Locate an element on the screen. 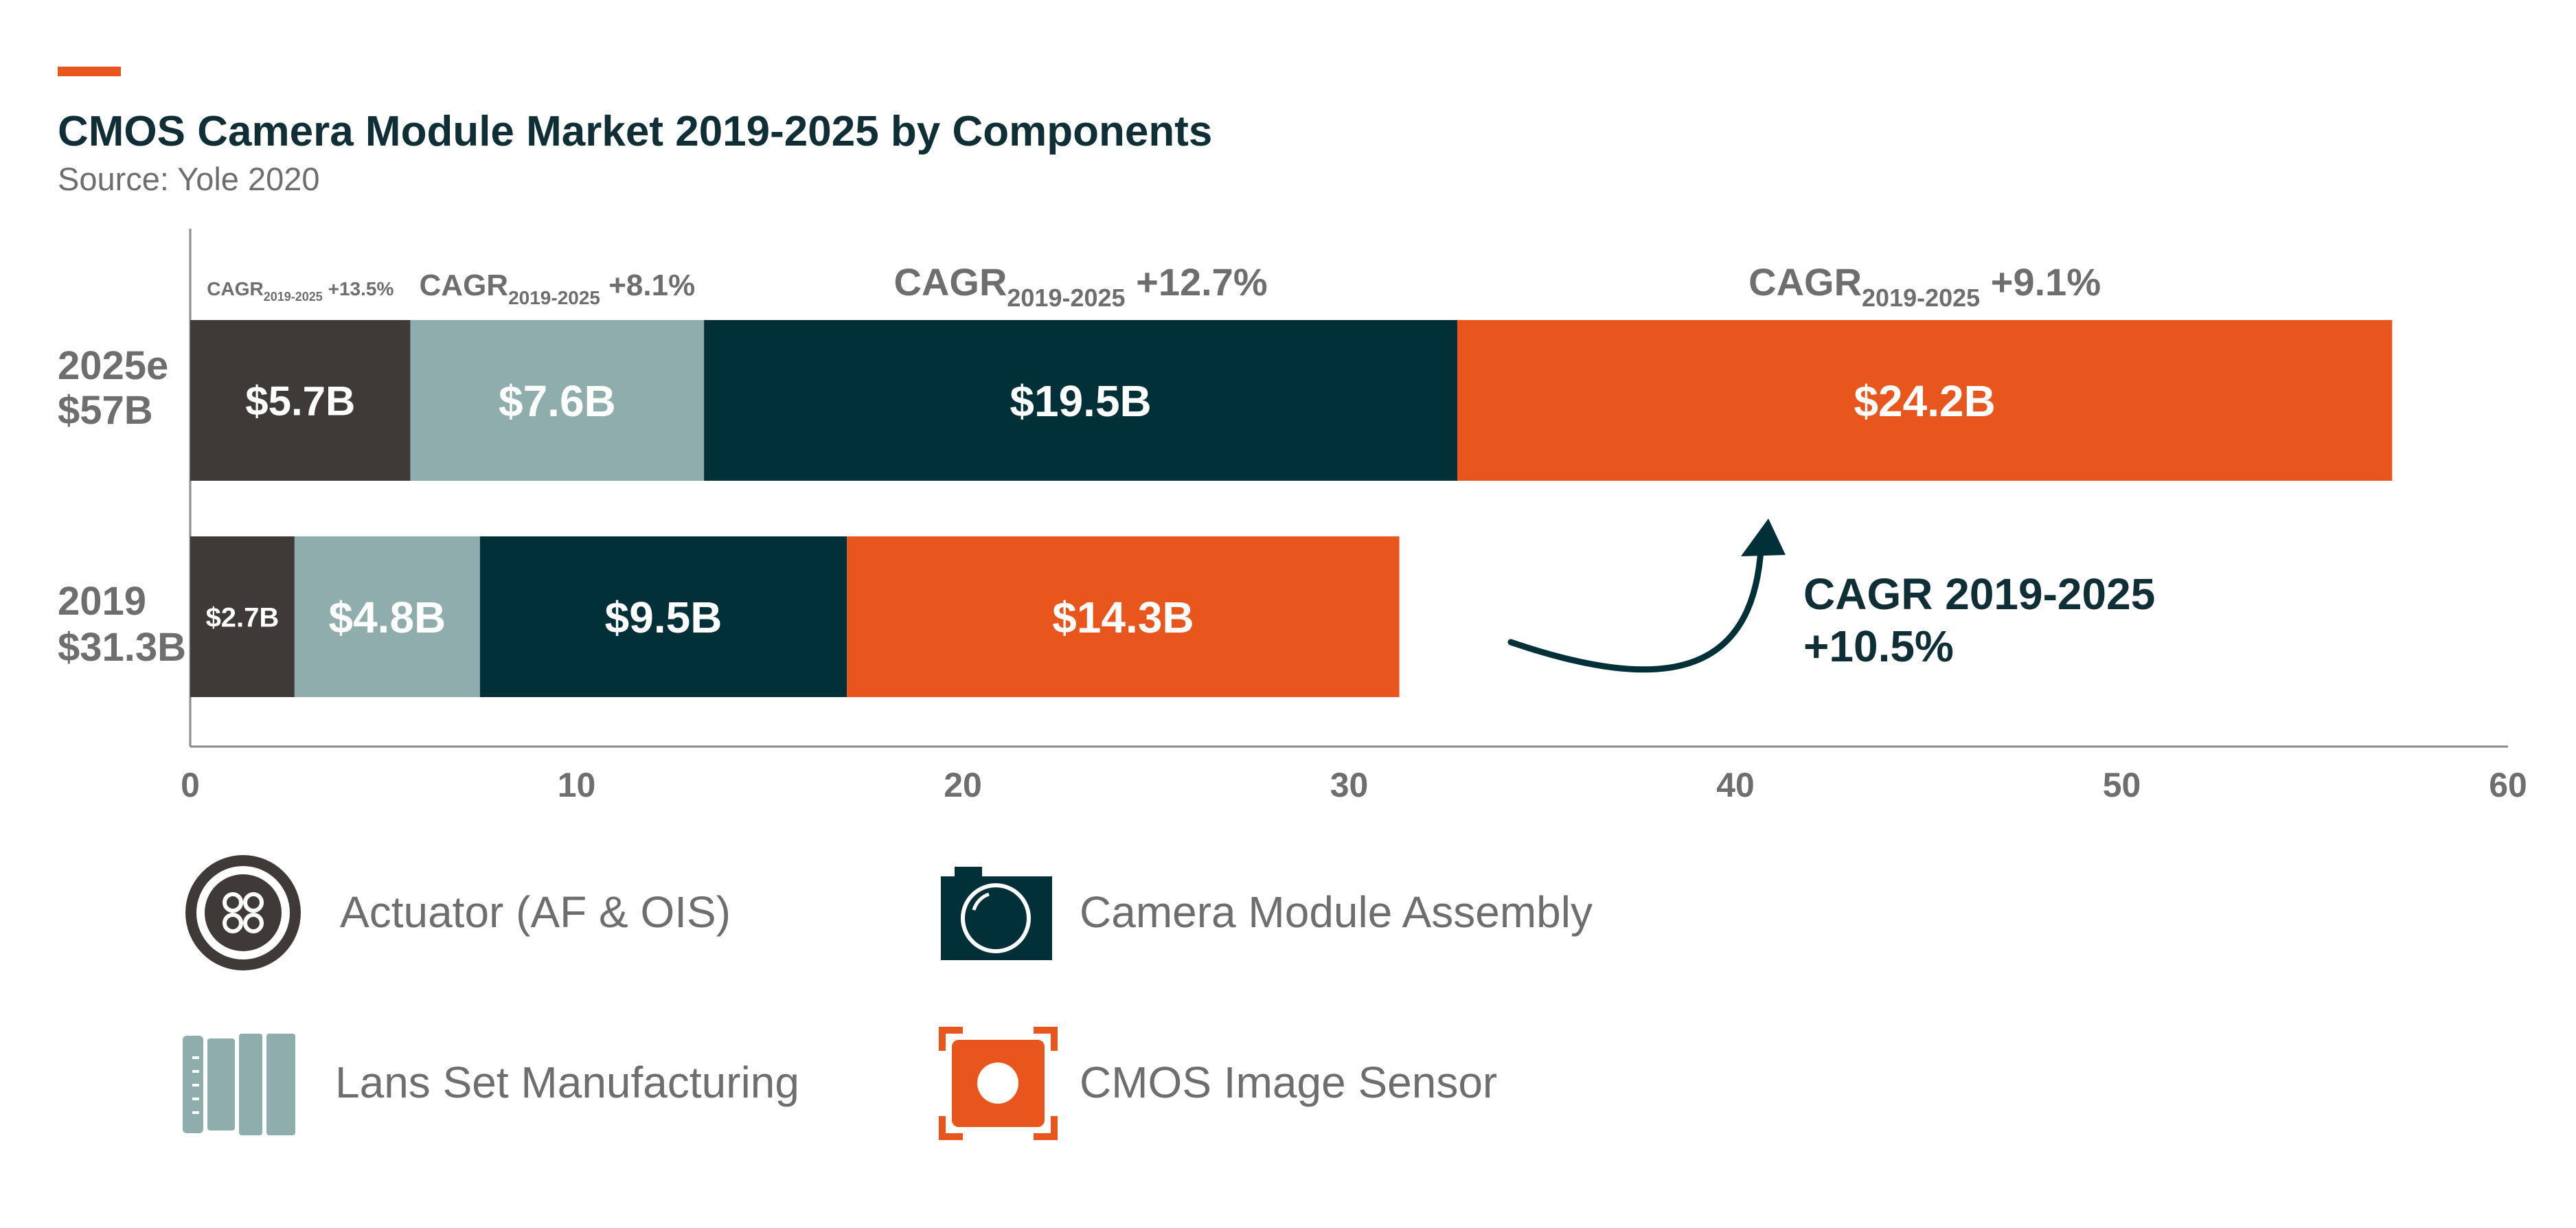 The width and height of the screenshot is (2576, 1228). x-tick-label: 50 is located at coordinates (2122, 785).